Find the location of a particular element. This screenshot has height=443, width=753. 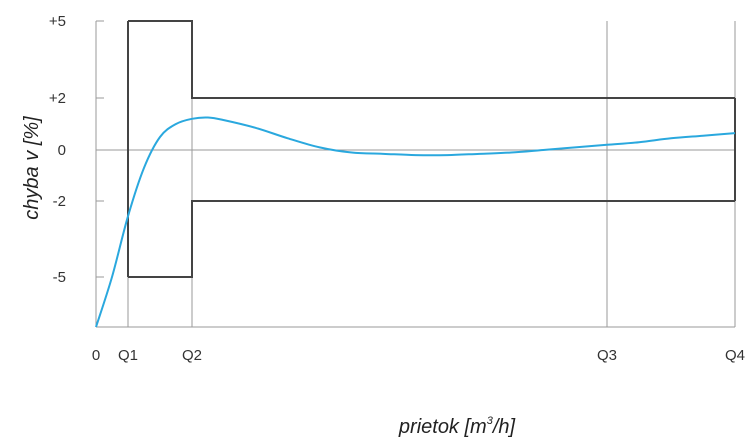

y-tick-label: 0 is located at coordinates (62, 150).